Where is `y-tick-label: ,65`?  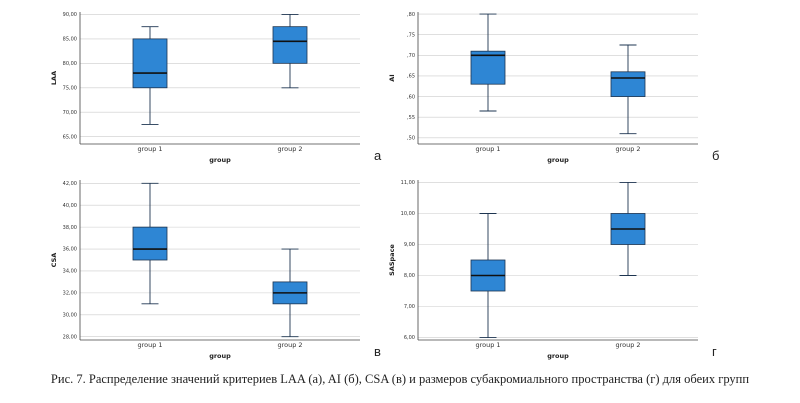
y-tick-label: ,65 is located at coordinates (411, 77).